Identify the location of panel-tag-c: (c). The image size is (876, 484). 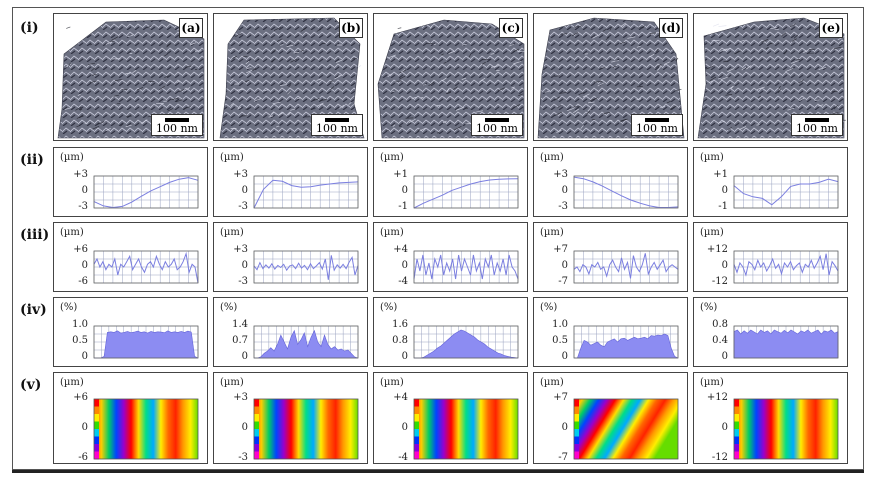
(511, 28).